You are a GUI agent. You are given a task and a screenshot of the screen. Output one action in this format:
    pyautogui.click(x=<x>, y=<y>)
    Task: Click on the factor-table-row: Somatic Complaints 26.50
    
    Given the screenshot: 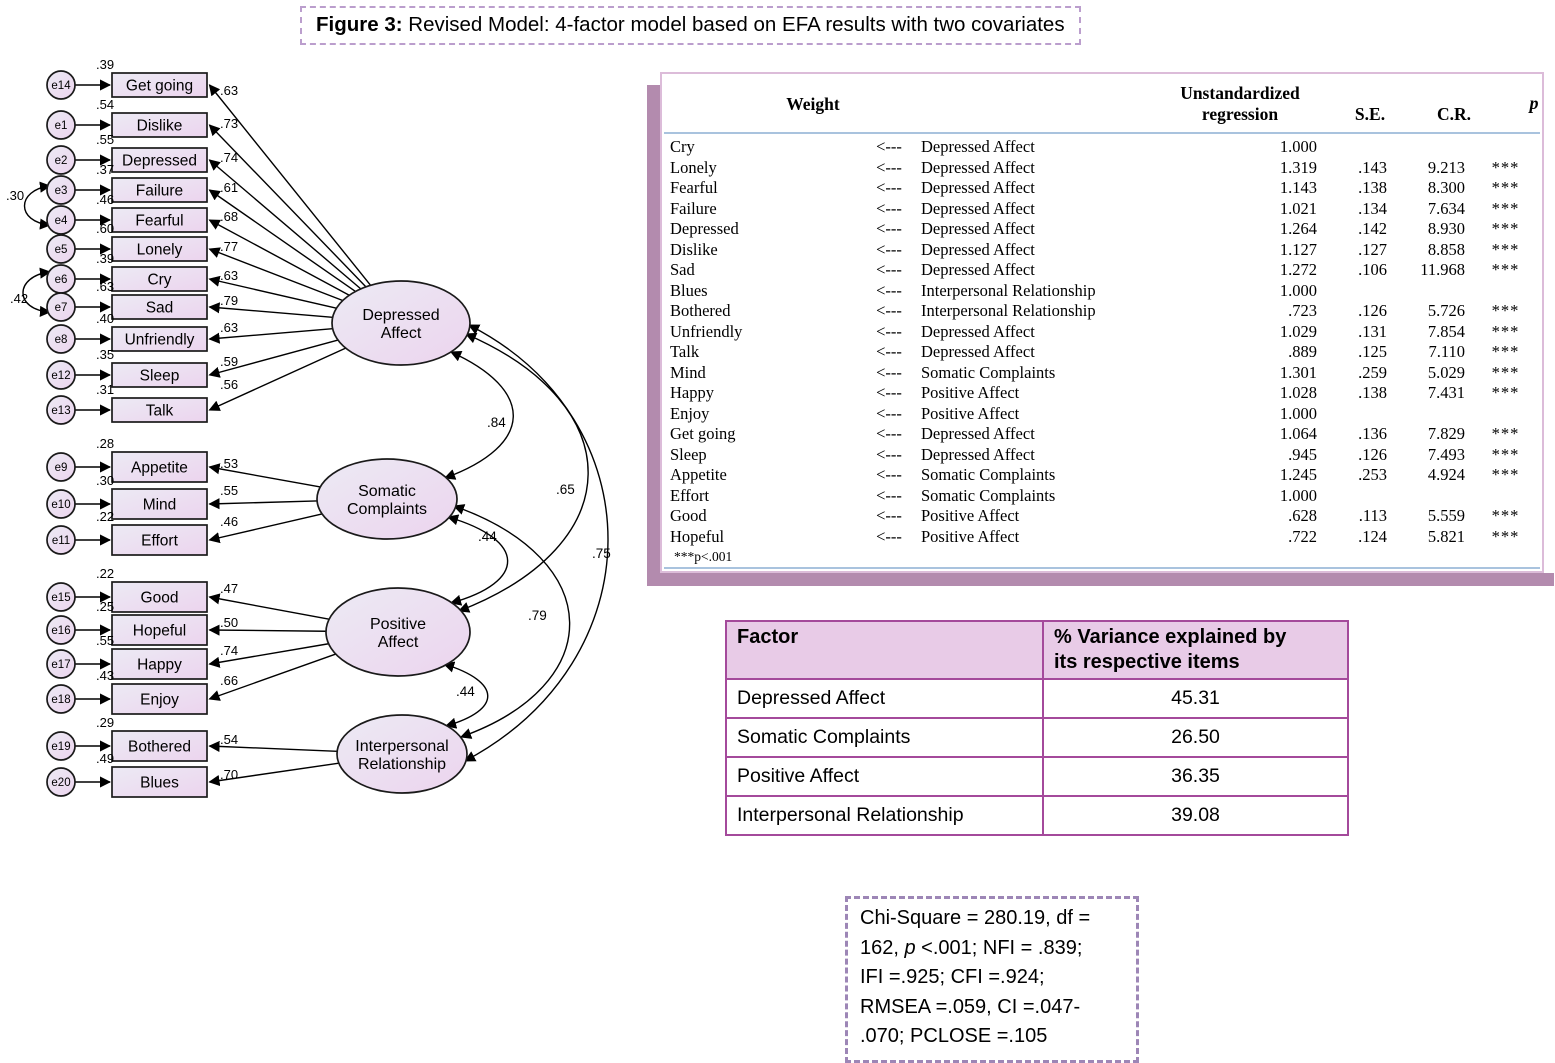 What is the action you would take?
    pyautogui.click(x=1037, y=737)
    